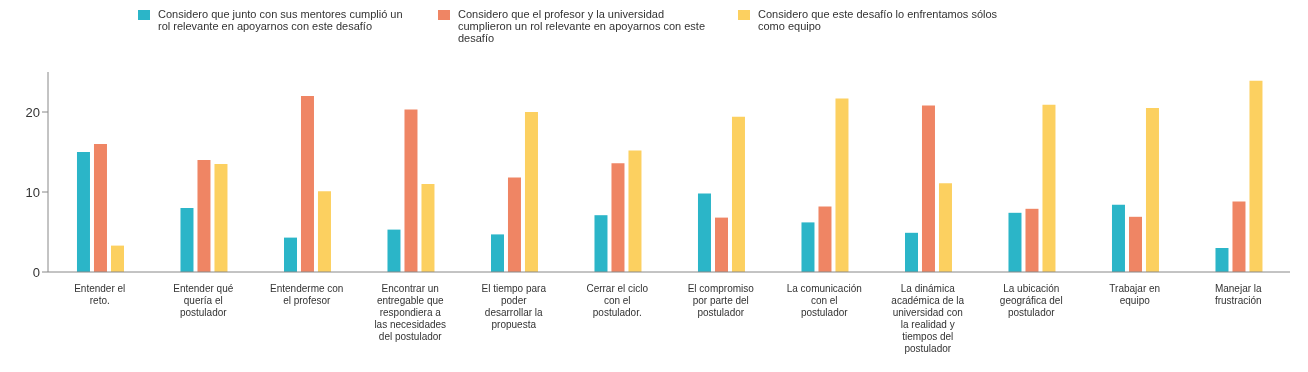 The image size is (1308, 372). Describe the element at coordinates (928, 318) in the screenshot. I see `x-tick-label: La dinámica académica de la universidad con la realidad y tiempos del postulador` at that location.